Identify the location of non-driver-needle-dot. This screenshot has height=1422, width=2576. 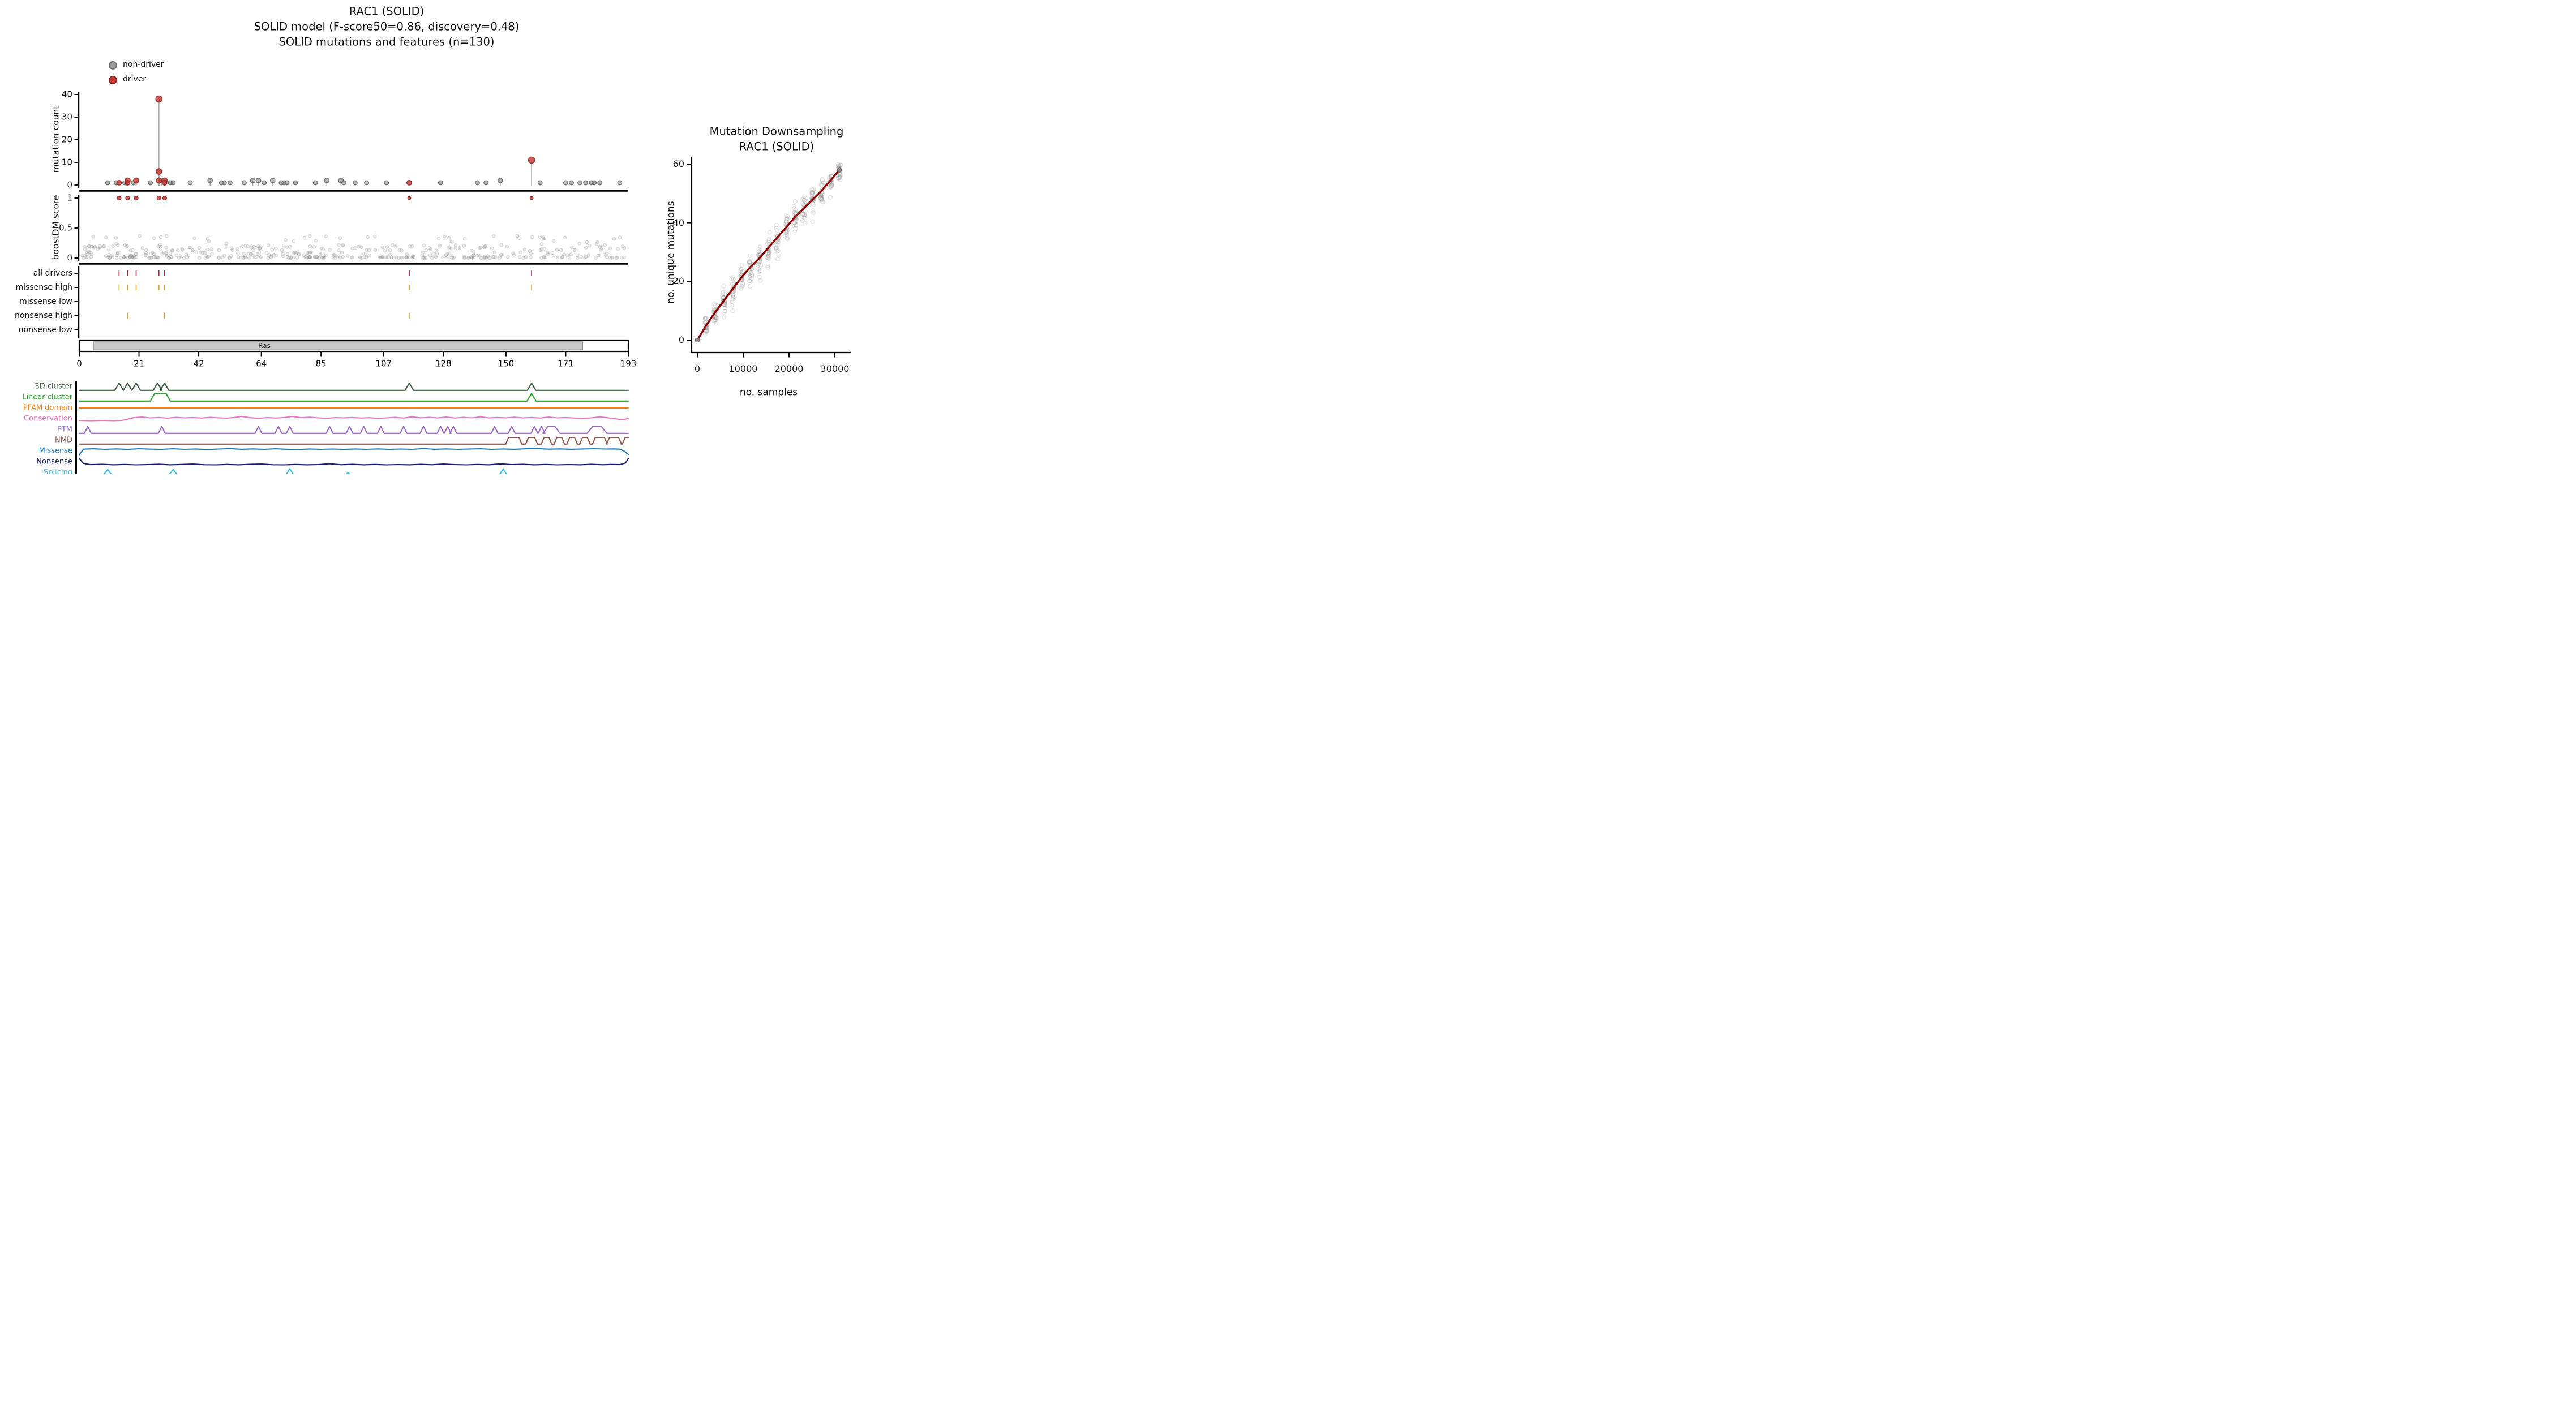
(244, 183).